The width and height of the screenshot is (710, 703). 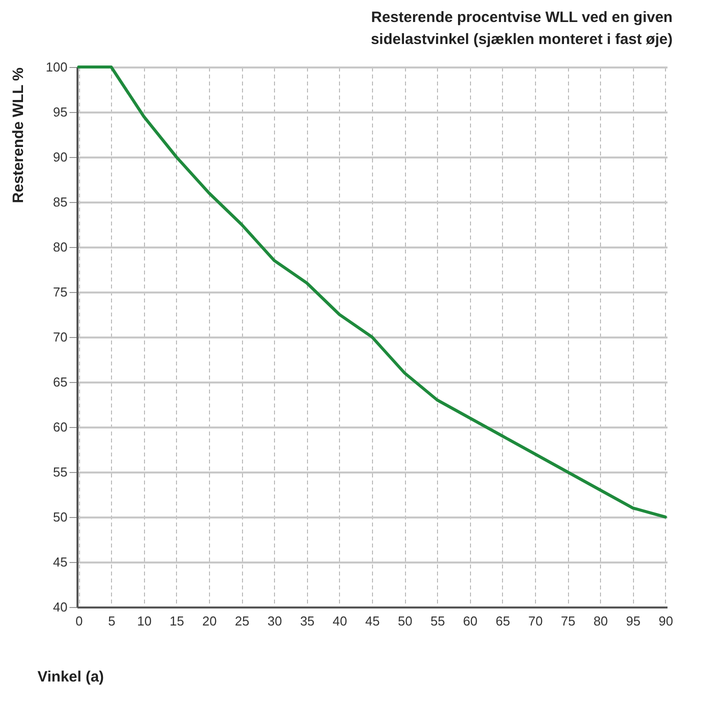 What do you see at coordinates (60, 292) in the screenshot?
I see `y-tick-label: 75` at bounding box center [60, 292].